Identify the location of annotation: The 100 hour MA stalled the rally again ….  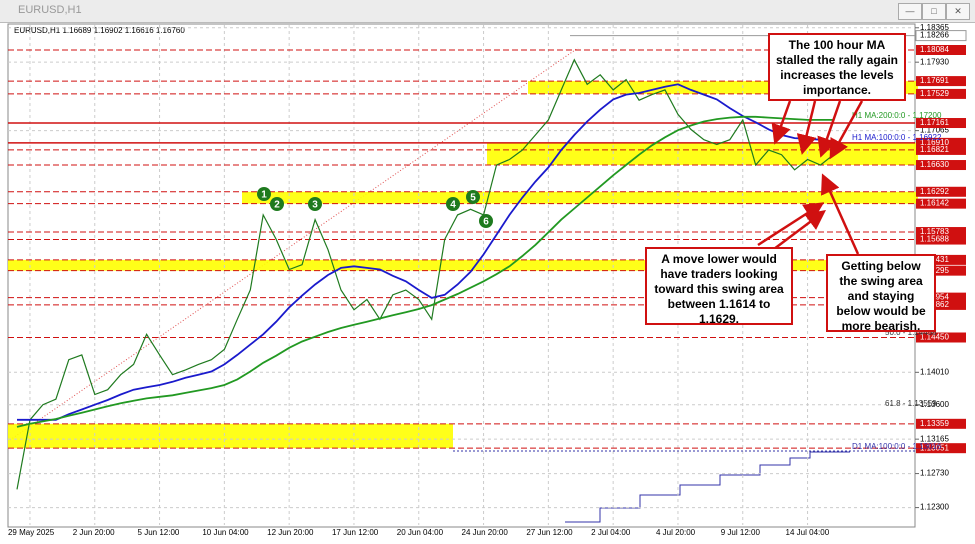
(837, 67).